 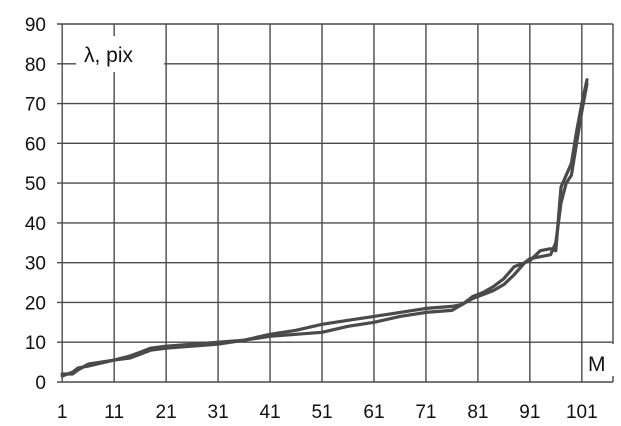 I want to click on x-tick-label: 101, so click(x=582, y=412).